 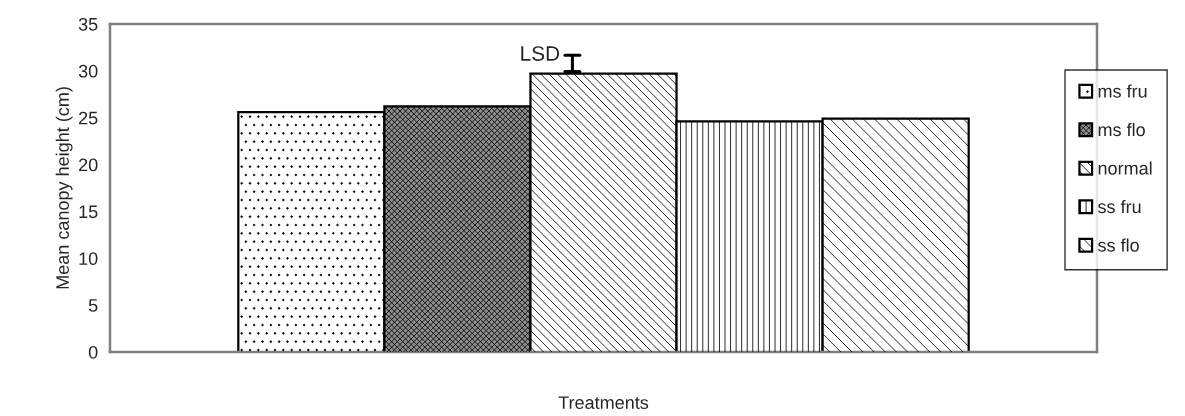 What do you see at coordinates (88, 71) in the screenshot?
I see `y-tick-label: 30` at bounding box center [88, 71].